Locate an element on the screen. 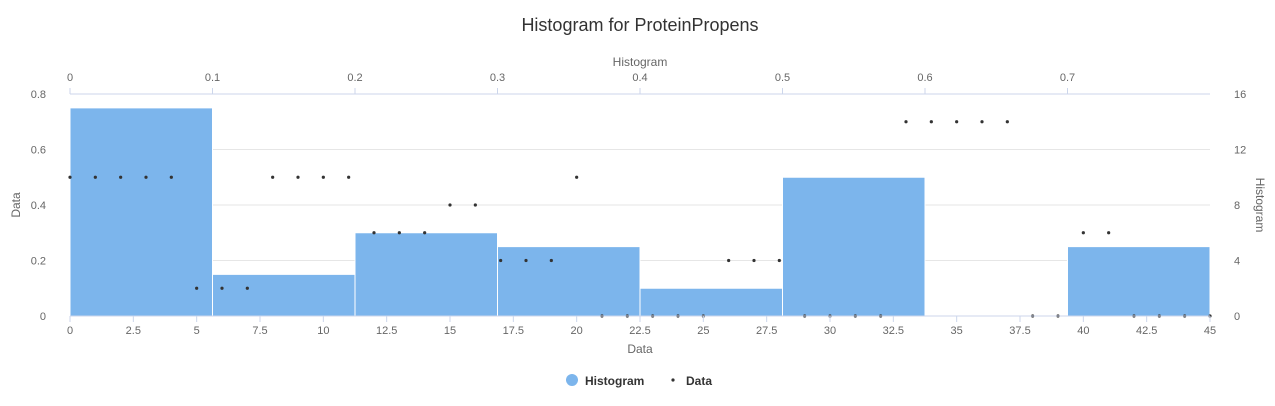 This screenshot has width=1275, height=406. y-axis-right-ticks: 0 4 8 12 16 is located at coordinates (1240, 206).